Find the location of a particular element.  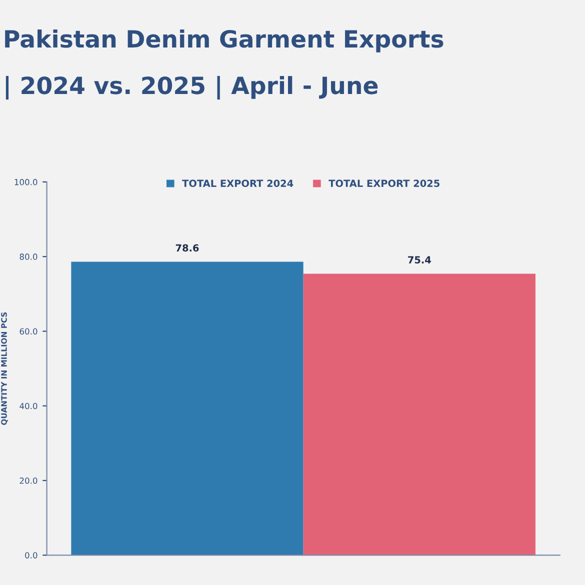

y-tick-label: 100.0 is located at coordinates (26, 182).